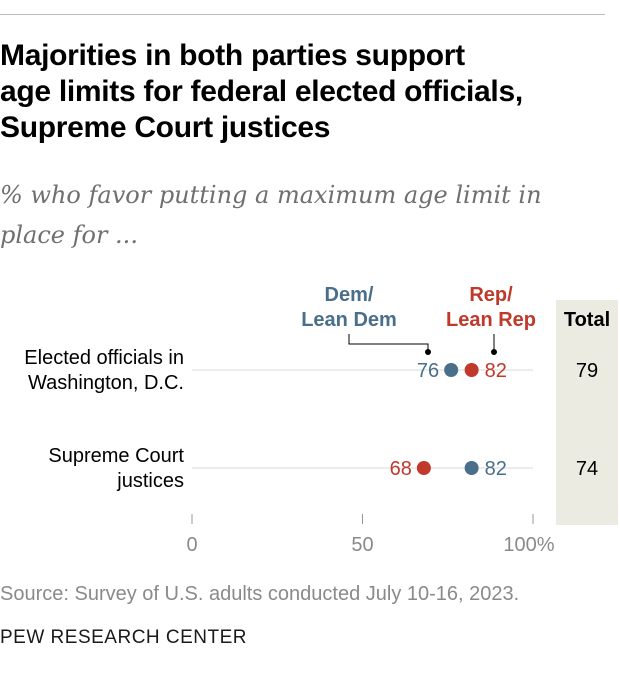  I want to click on row-1-rep-value: 82, so click(496, 371).